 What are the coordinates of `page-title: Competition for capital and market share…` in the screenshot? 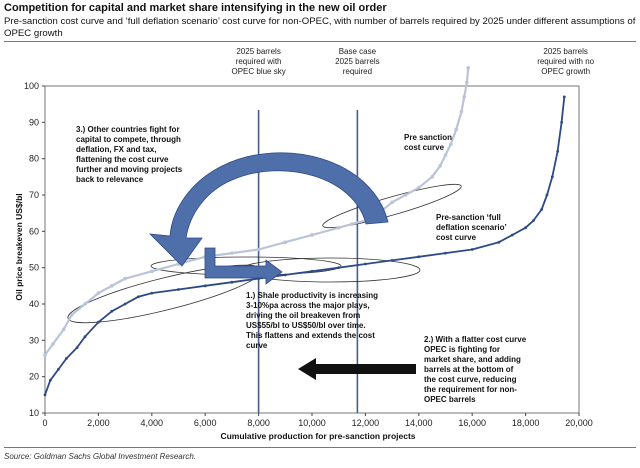 It's located at (195, 8).